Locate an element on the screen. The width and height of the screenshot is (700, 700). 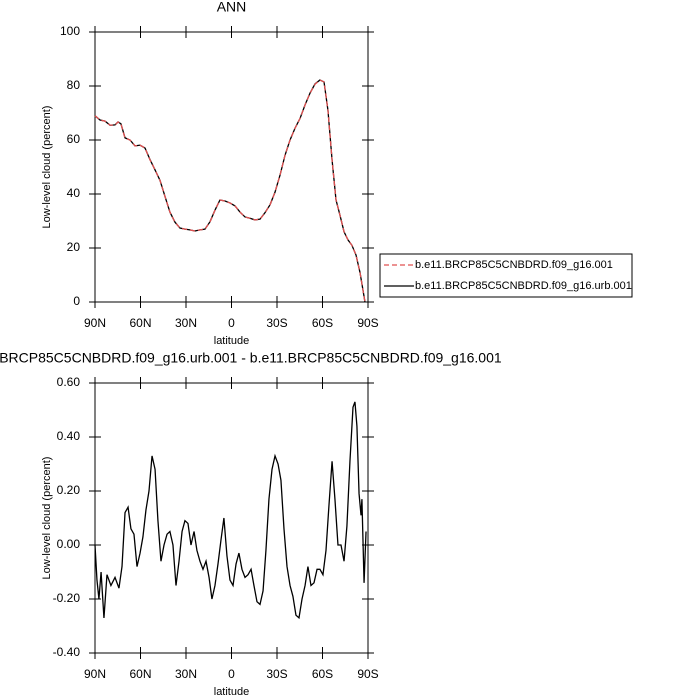
y-tick-label: 20 is located at coordinates (74, 247).